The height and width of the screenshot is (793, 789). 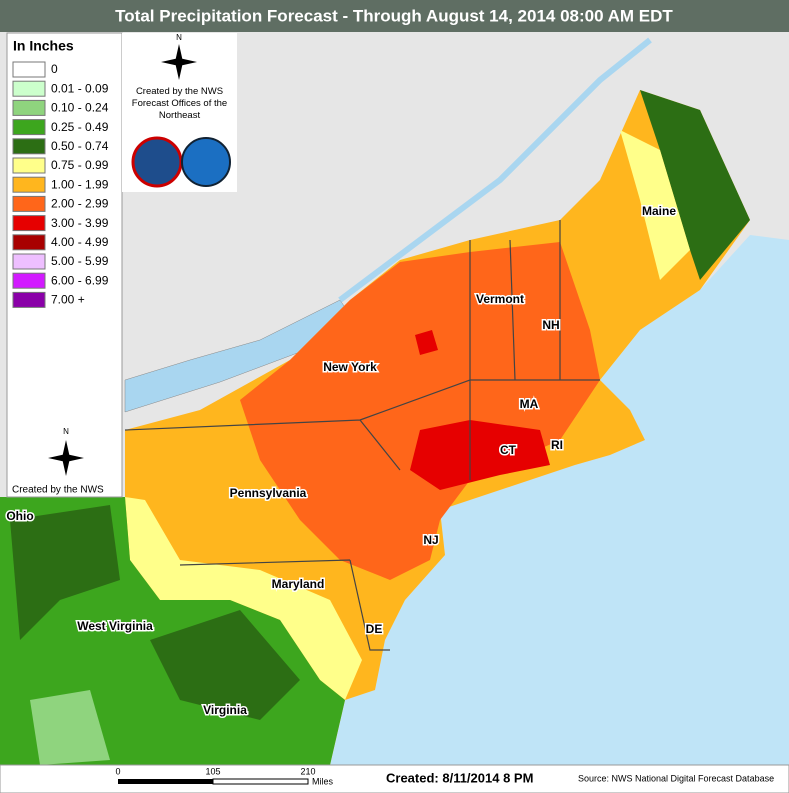 I want to click on state-label: West Virginia, so click(x=115, y=626).